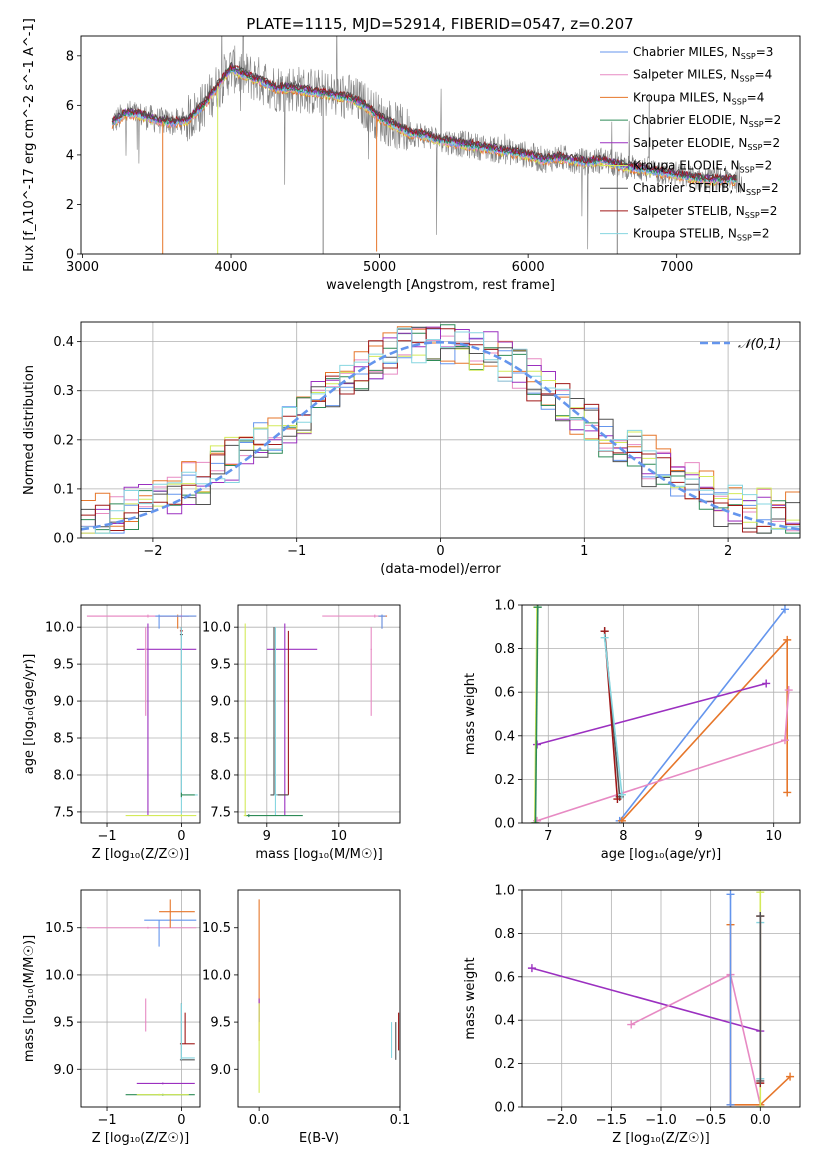 This screenshot has height=1170, width=819. What do you see at coordinates (689, 188) in the screenshot?
I see `legend-label: Chabrier STELIB, N` at bounding box center [689, 188].